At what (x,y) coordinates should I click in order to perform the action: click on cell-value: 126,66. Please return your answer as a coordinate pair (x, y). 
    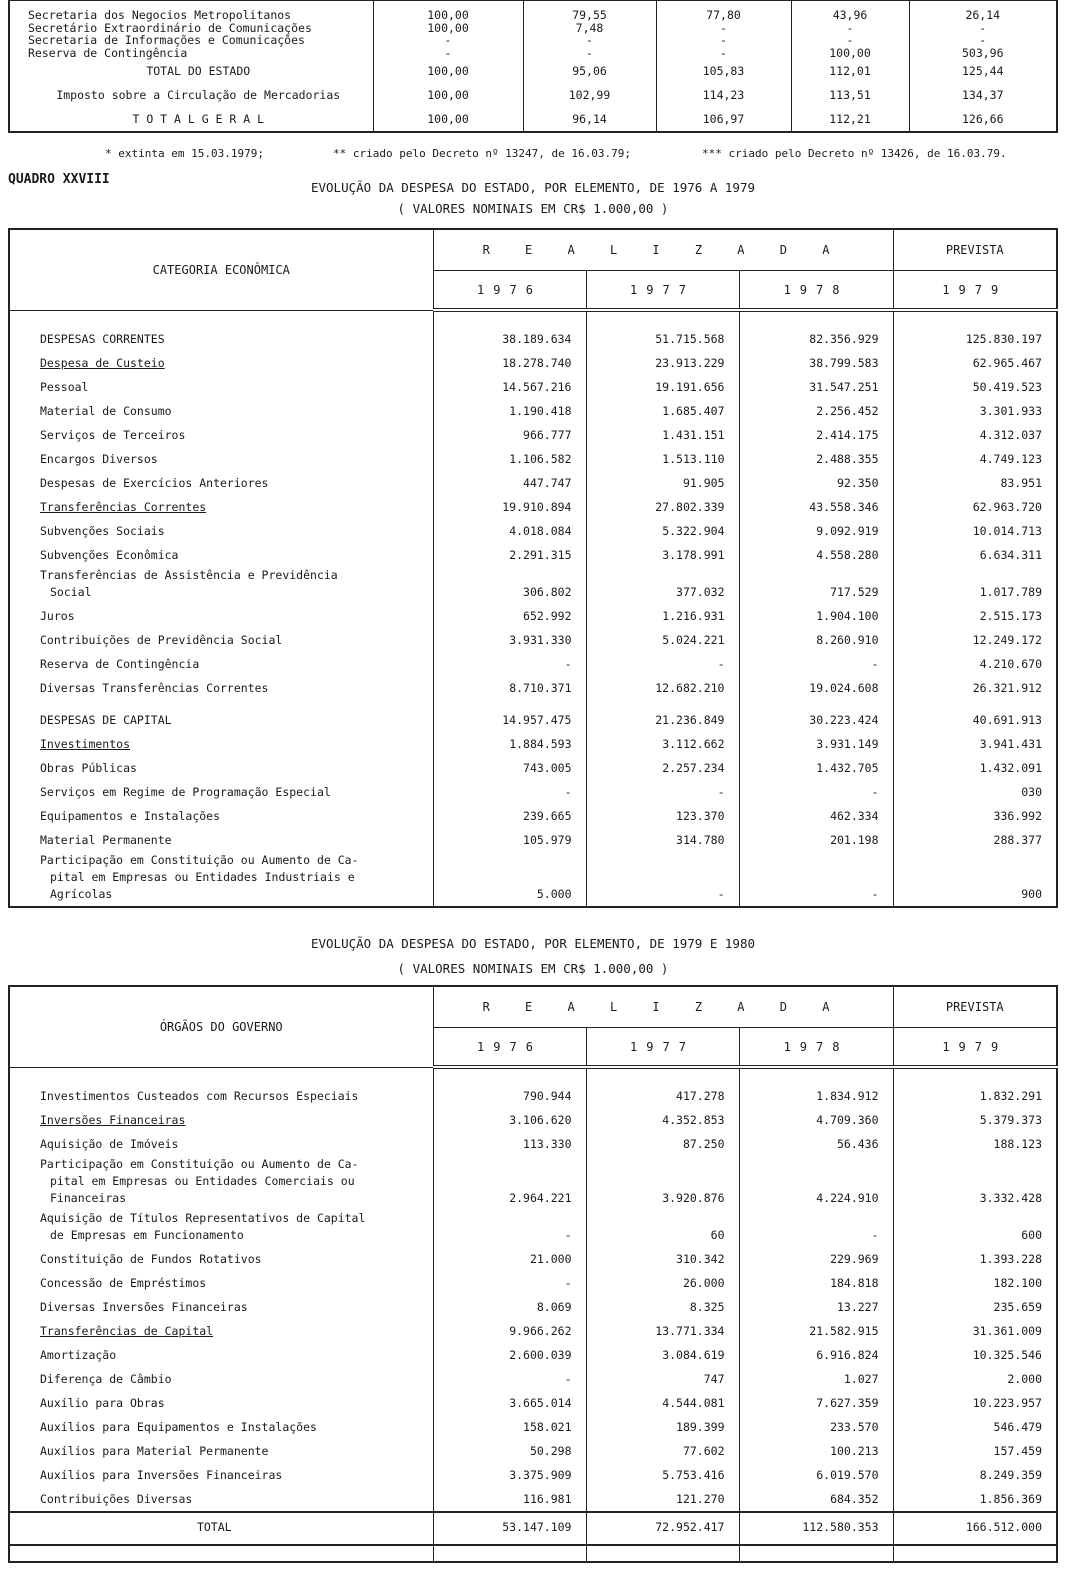
    Looking at the image, I should click on (982, 119).